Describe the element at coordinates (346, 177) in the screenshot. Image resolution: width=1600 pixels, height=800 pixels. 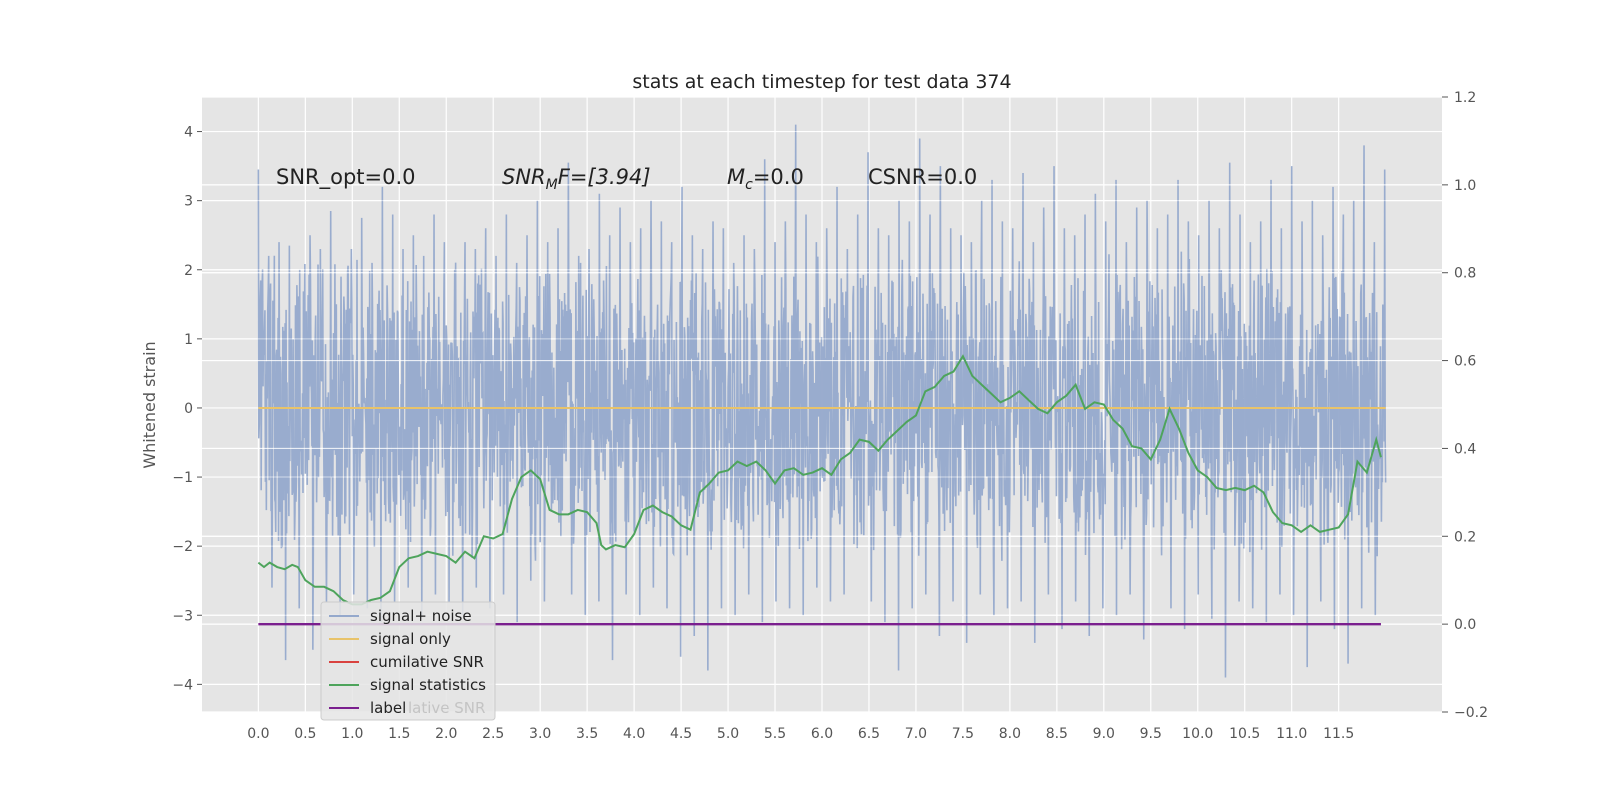
I see `annotation-snr-opt: SNR_opt=0.0` at that location.